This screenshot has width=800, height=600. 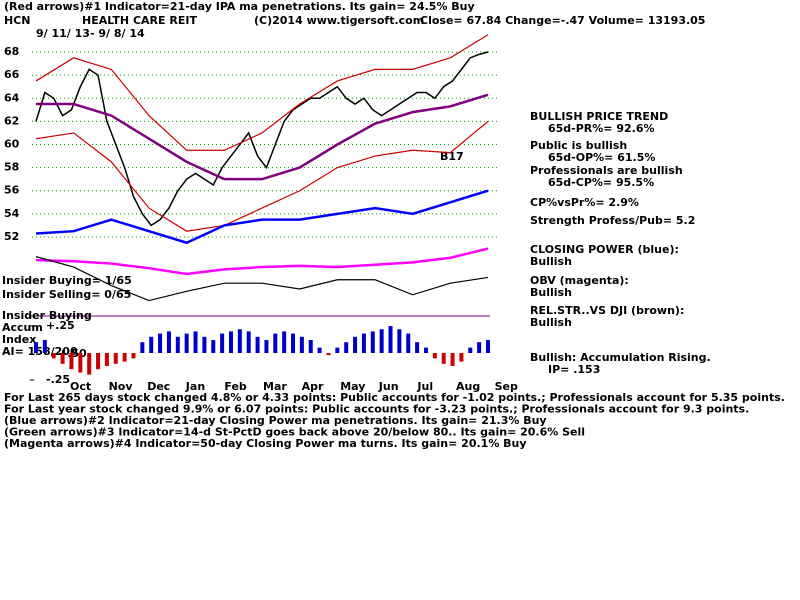 I want to click on side-text: Public is bullish, so click(x=578, y=145).